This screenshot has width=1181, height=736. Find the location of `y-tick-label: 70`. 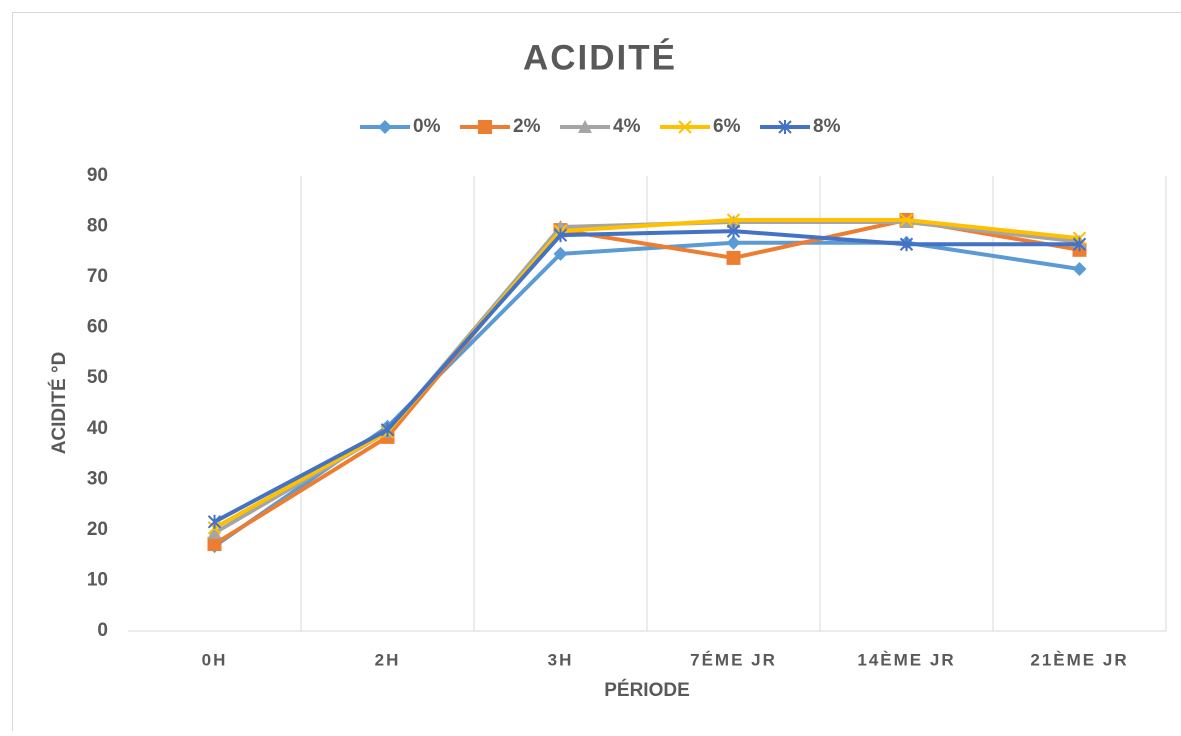

y-tick-label: 70 is located at coordinates (97, 276).